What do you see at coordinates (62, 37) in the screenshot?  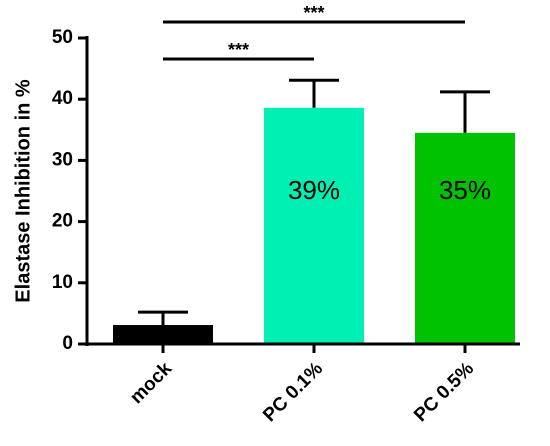 I see `y-tick-label: 50` at bounding box center [62, 37].